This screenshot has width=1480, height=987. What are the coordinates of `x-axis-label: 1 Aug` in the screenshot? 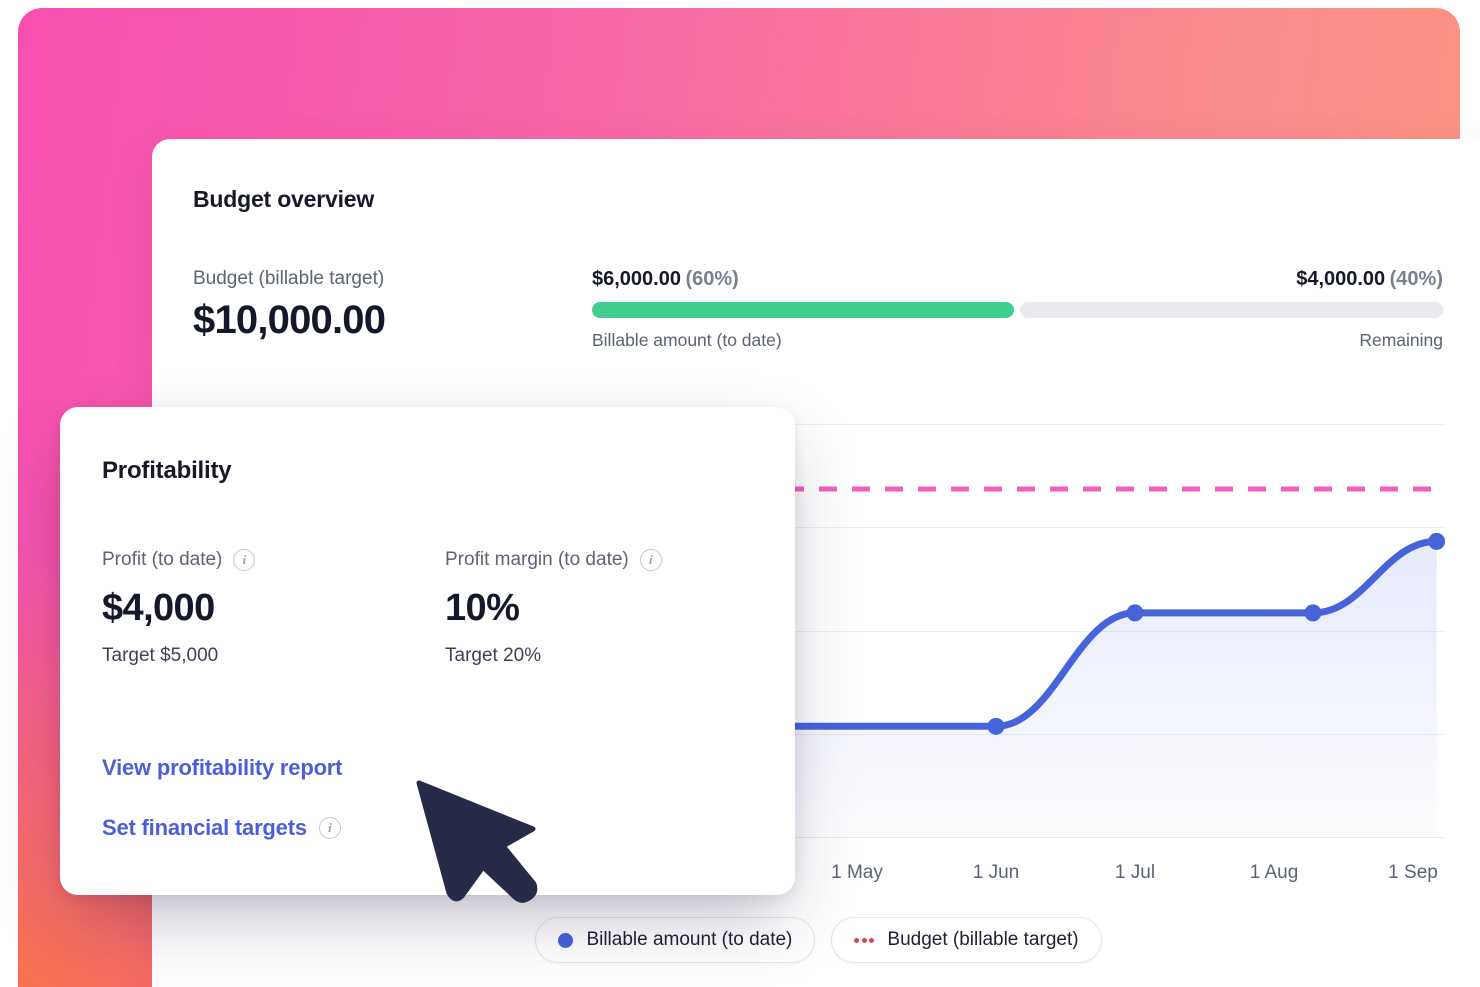 It's located at (1274, 872).